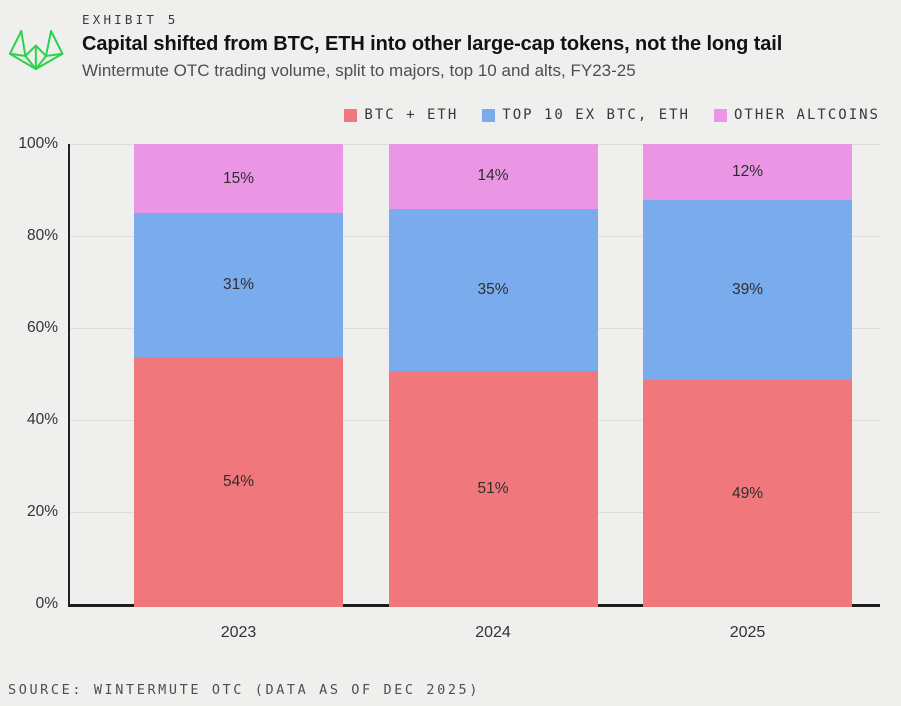 The image size is (901, 706). I want to click on bar-segment: 14%, so click(493, 176).